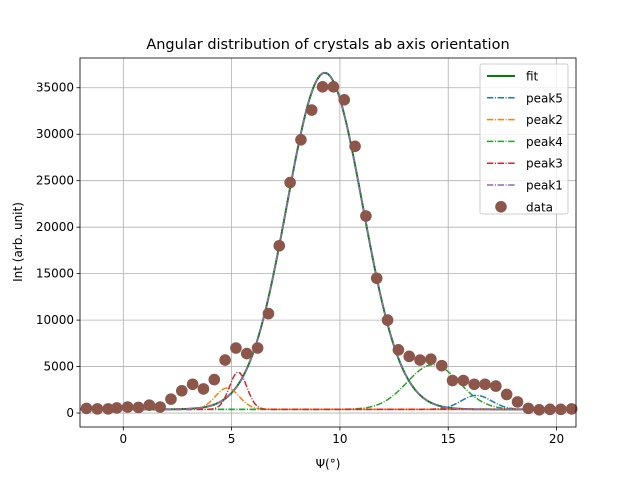  I want to click on y-tick-label: 35000, so click(55, 88).